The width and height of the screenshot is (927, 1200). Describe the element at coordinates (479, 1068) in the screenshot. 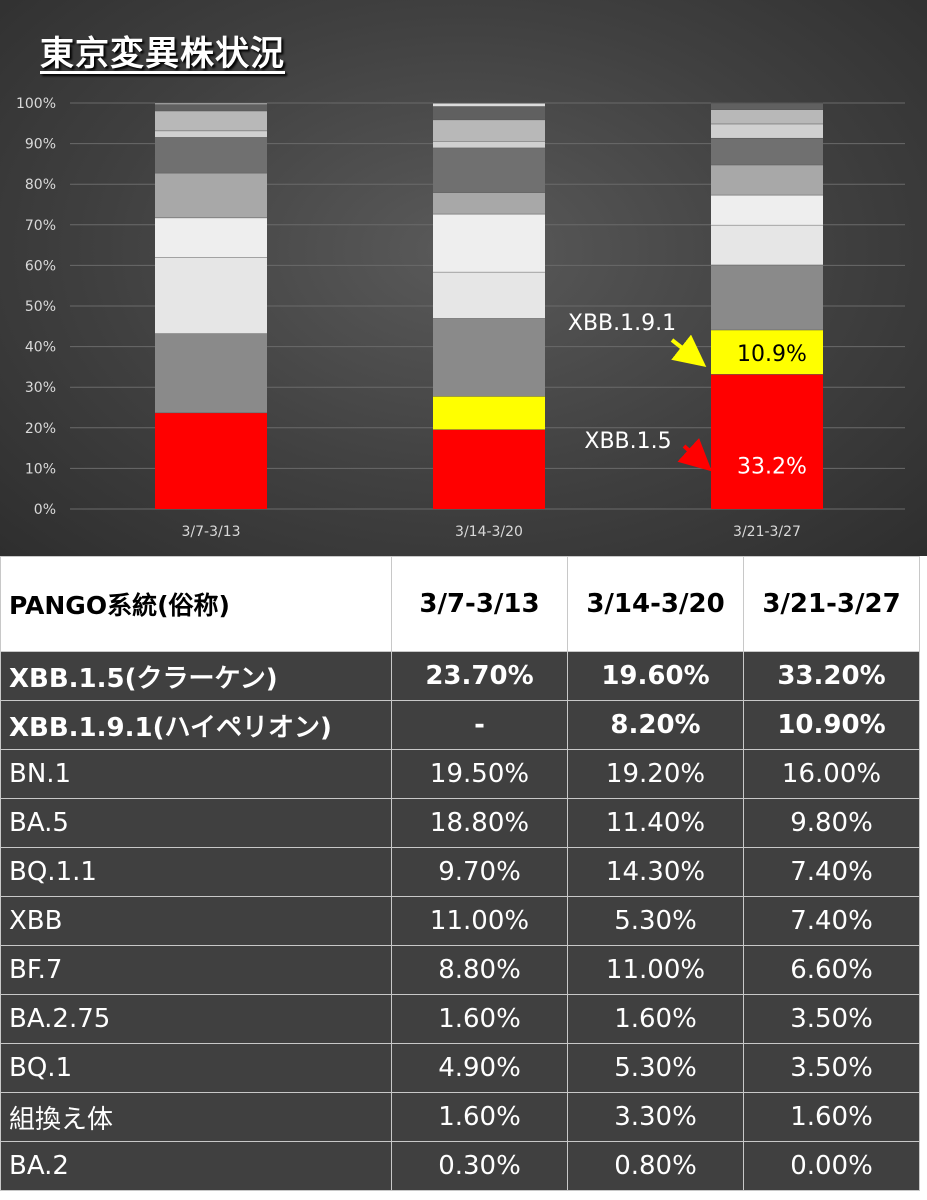

I see `percentage-cell: 4.90%` at that location.